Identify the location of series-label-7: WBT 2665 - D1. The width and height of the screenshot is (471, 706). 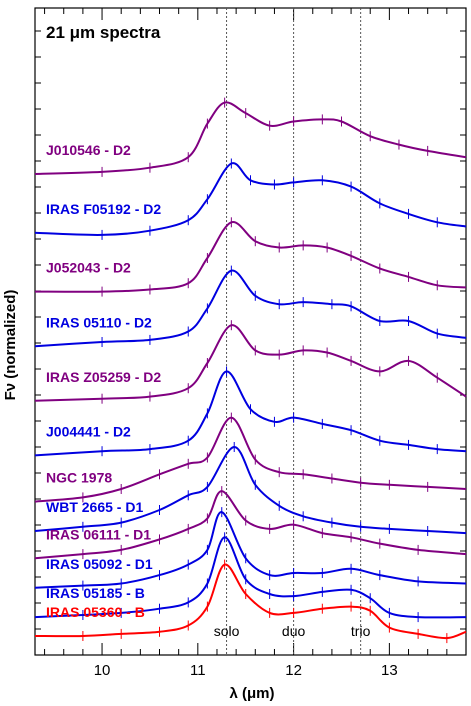
(94, 507).